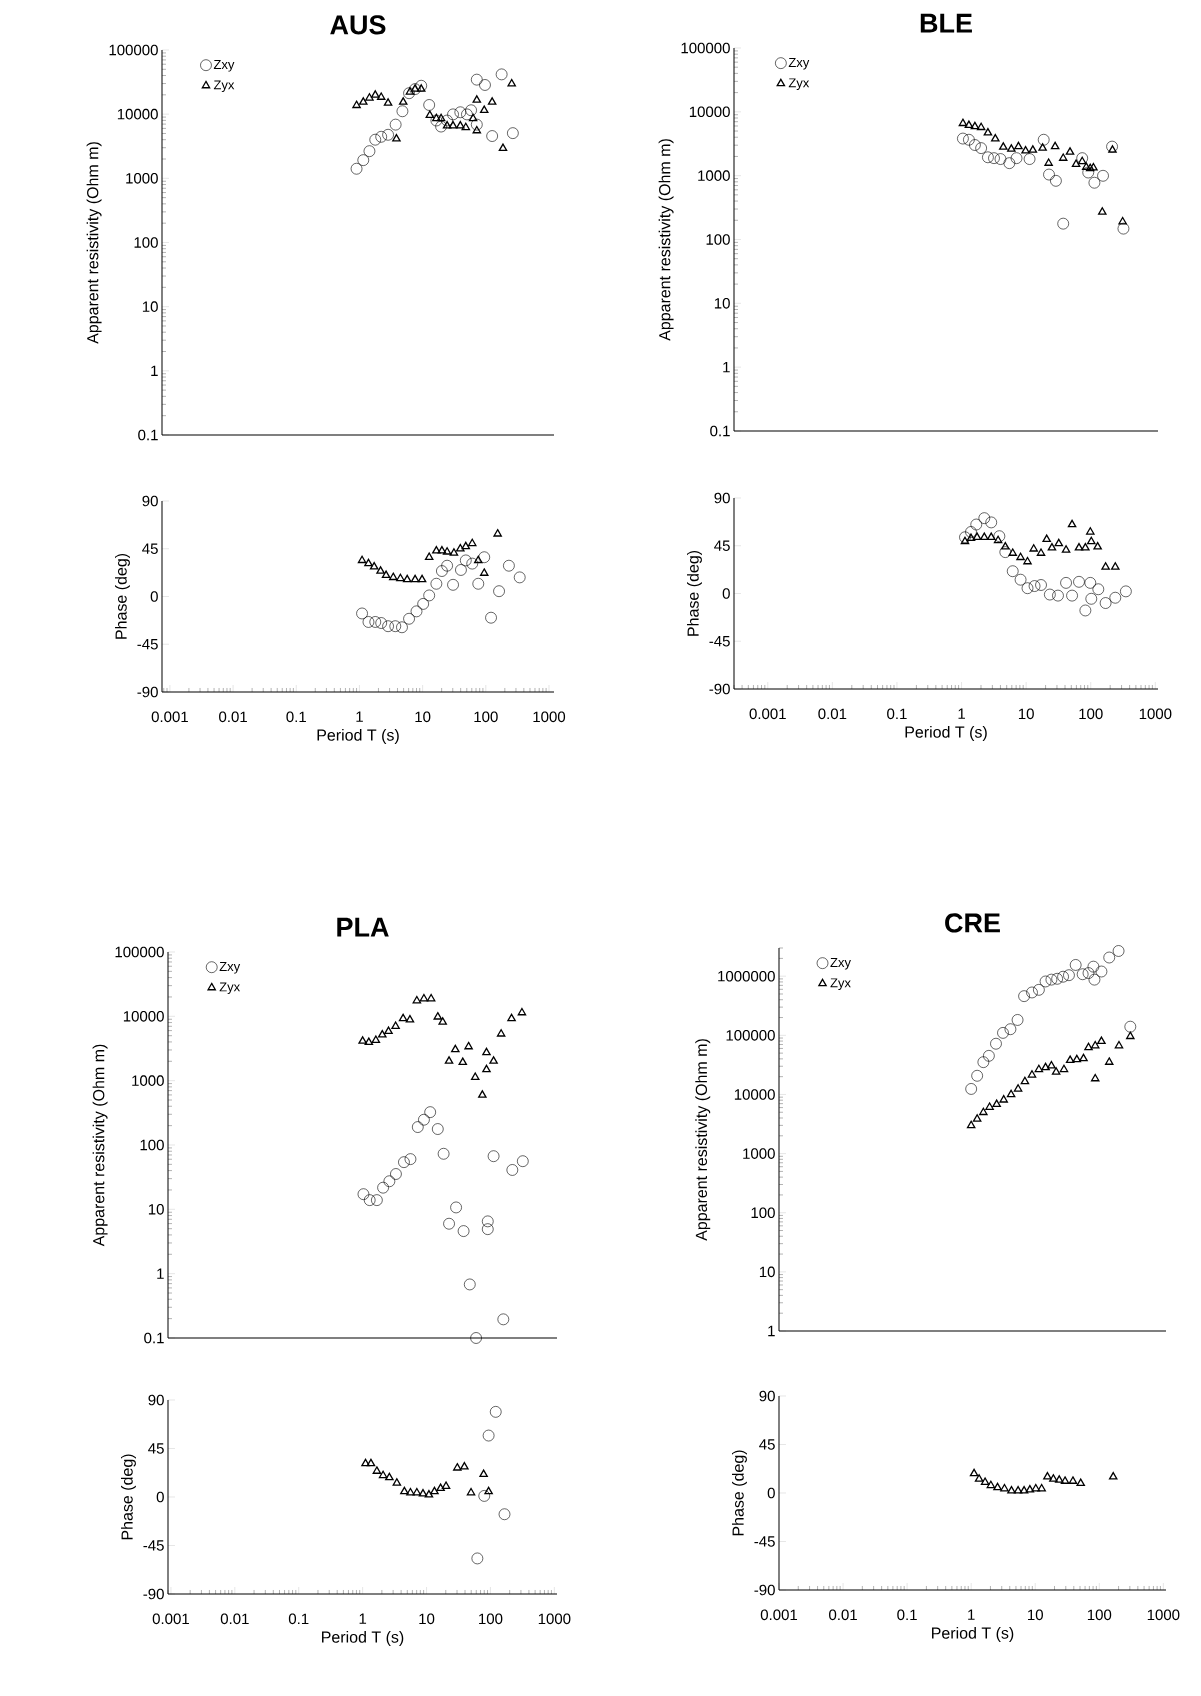 This screenshot has width=1201, height=1696. What do you see at coordinates (427, 1619) in the screenshot?
I see `x-tick-label: 10` at bounding box center [427, 1619].